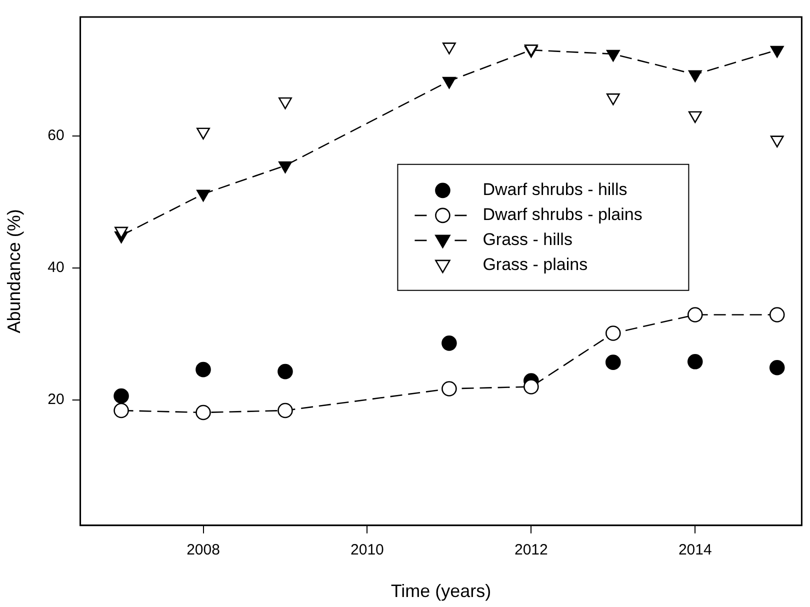  What do you see at coordinates (555, 190) in the screenshot?
I see `legend-label: Dwarf shrubs - hills` at bounding box center [555, 190].